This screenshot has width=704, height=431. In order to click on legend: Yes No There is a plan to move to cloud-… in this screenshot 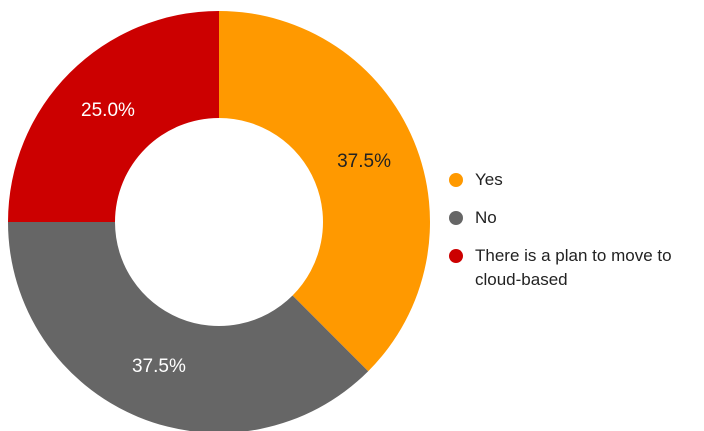, I will do `click(576, 237)`.